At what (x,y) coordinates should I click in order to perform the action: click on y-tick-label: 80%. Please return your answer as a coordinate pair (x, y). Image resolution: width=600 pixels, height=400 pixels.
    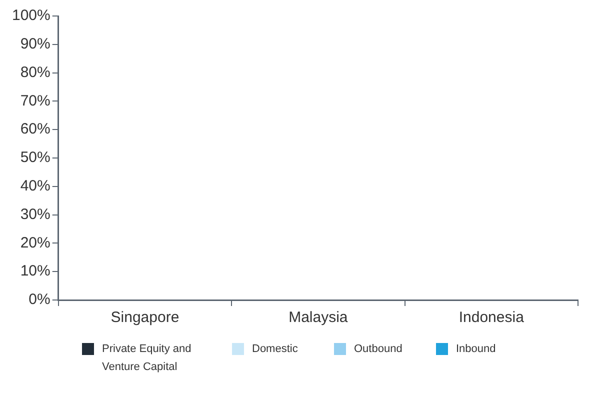
    Looking at the image, I should click on (35, 72).